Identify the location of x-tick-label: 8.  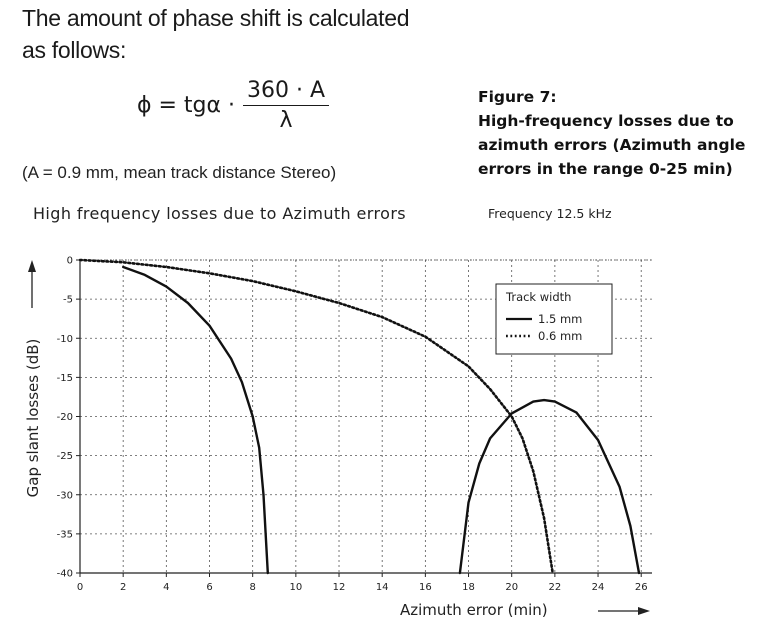
(252, 587).